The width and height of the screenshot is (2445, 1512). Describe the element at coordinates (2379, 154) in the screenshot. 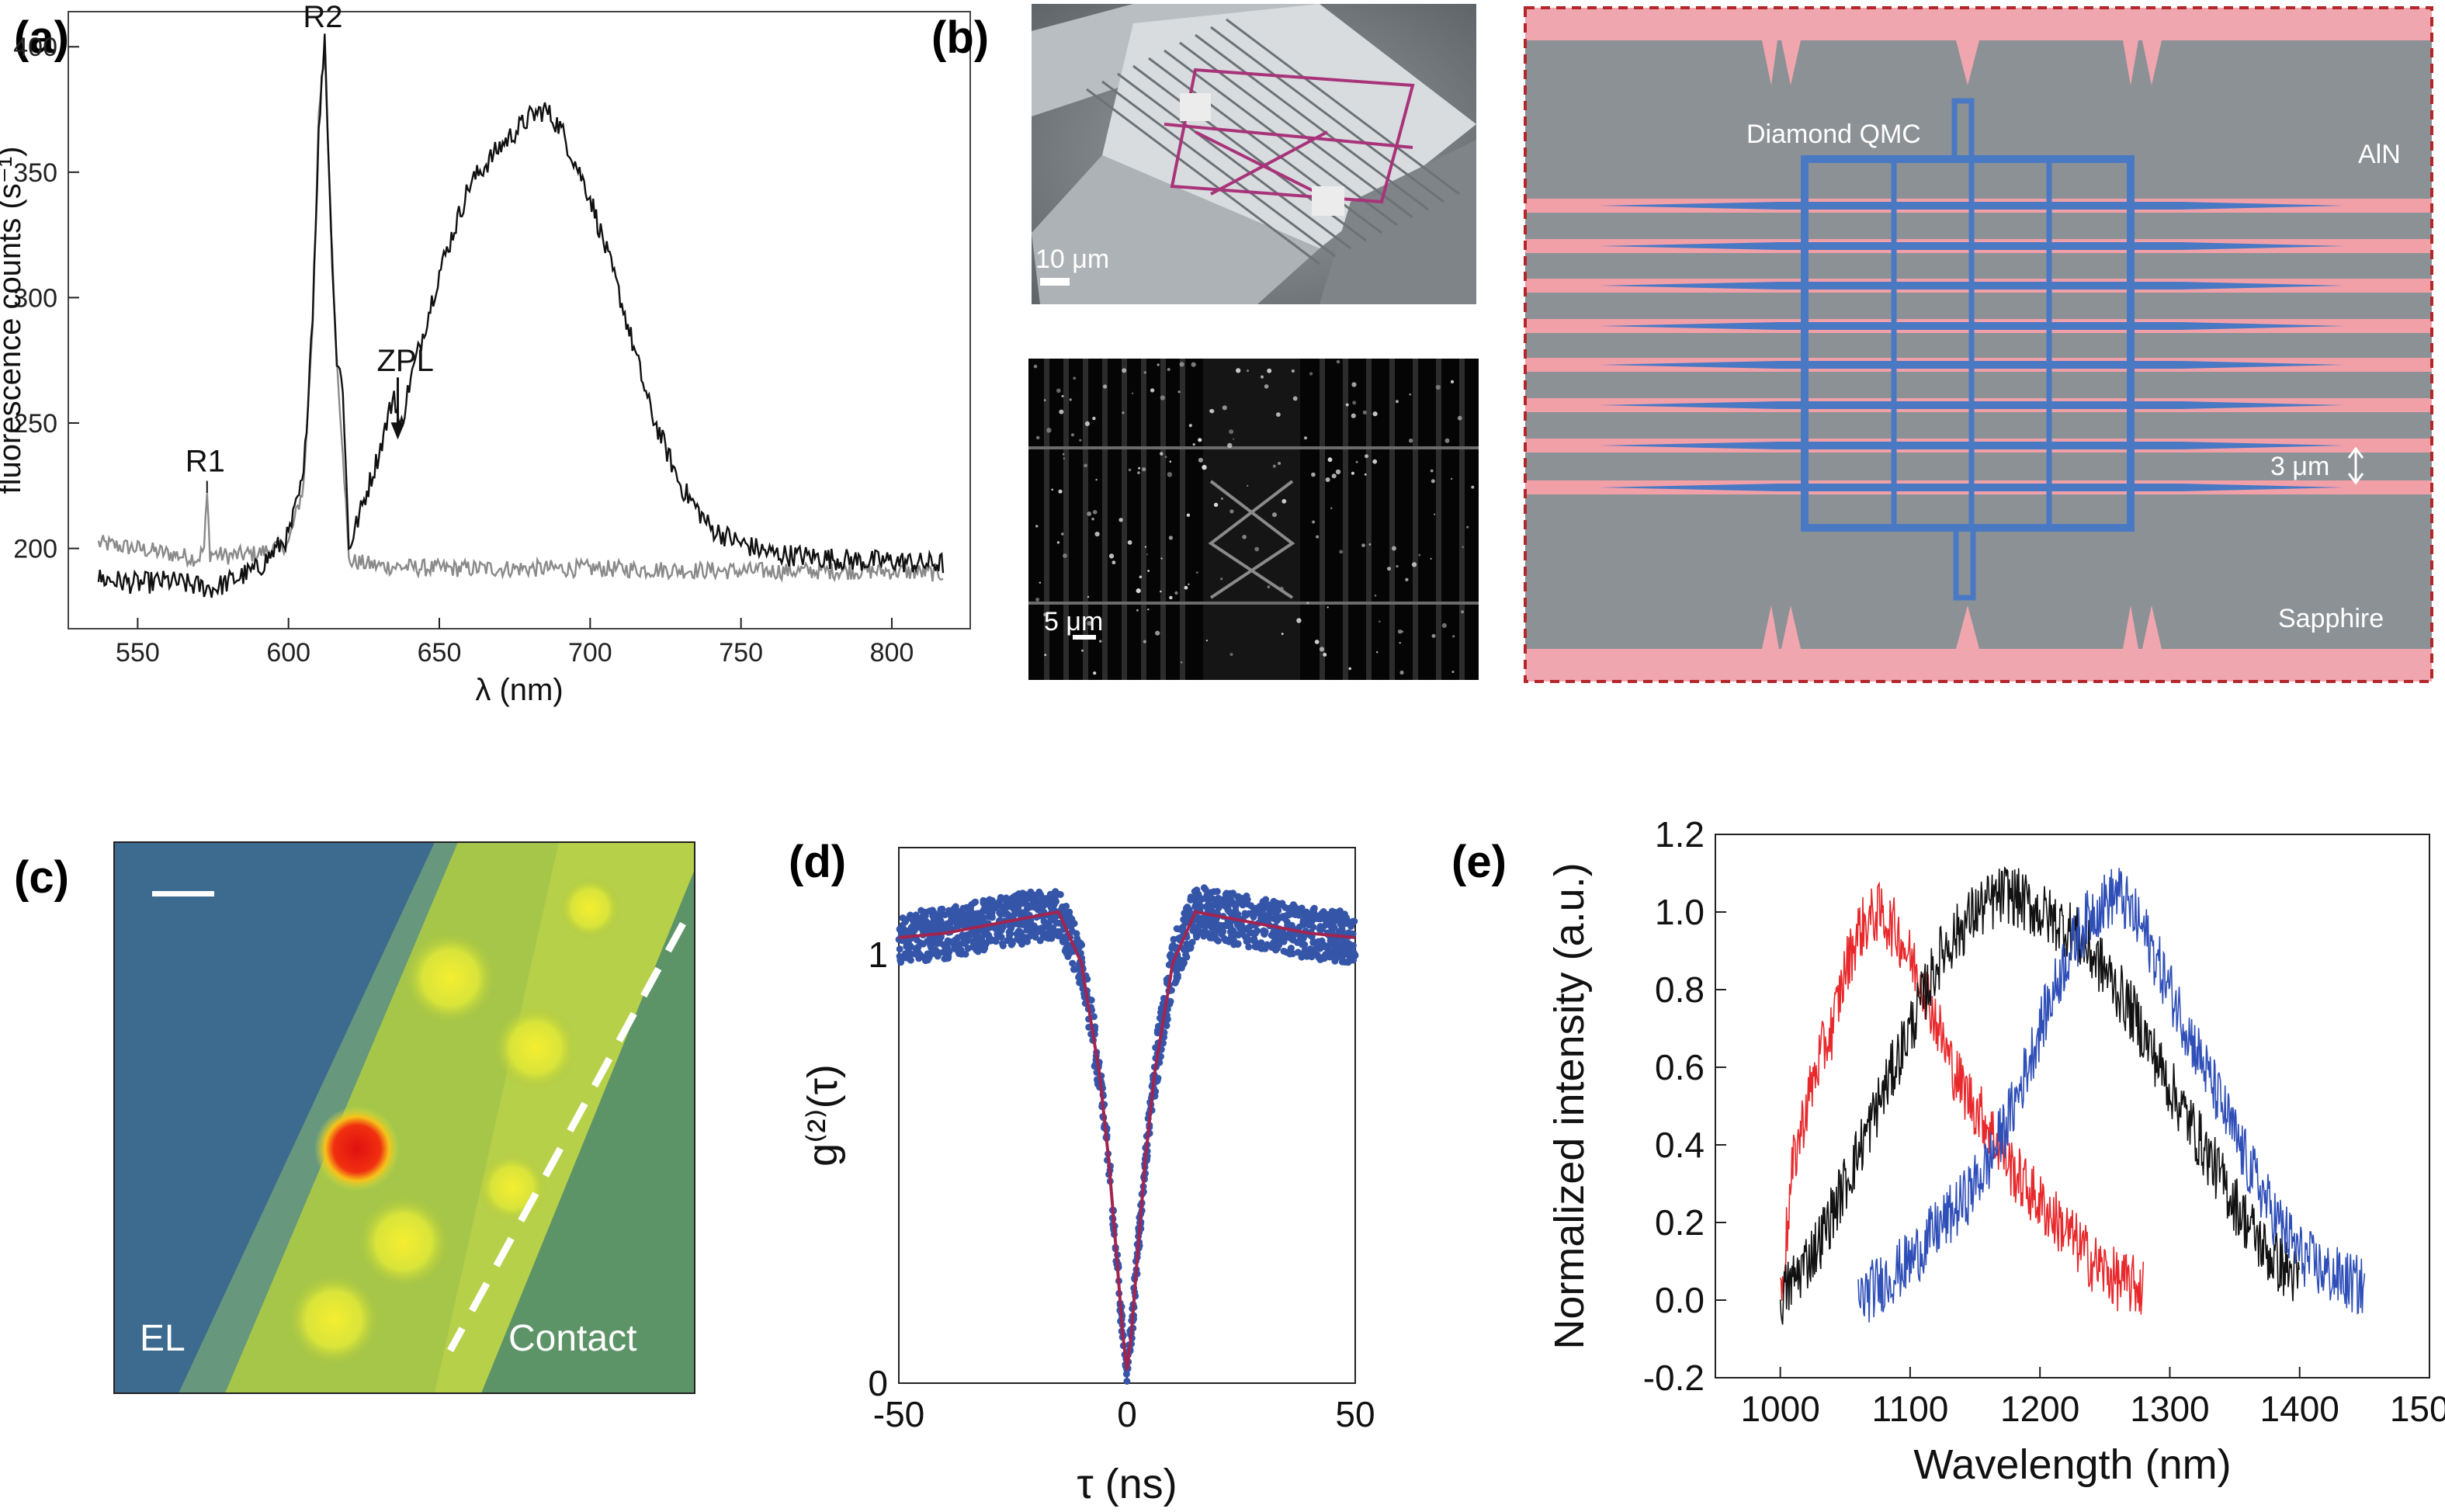

I see `aln-label: AlN` at that location.